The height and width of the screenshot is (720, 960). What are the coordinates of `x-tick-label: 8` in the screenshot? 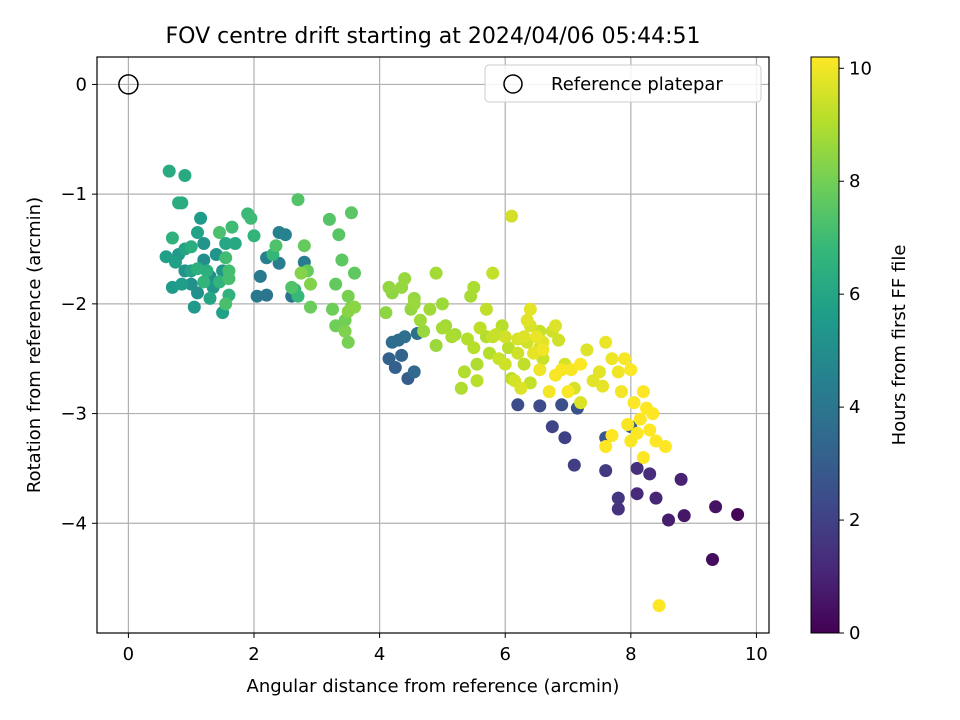 It's located at (630, 654).